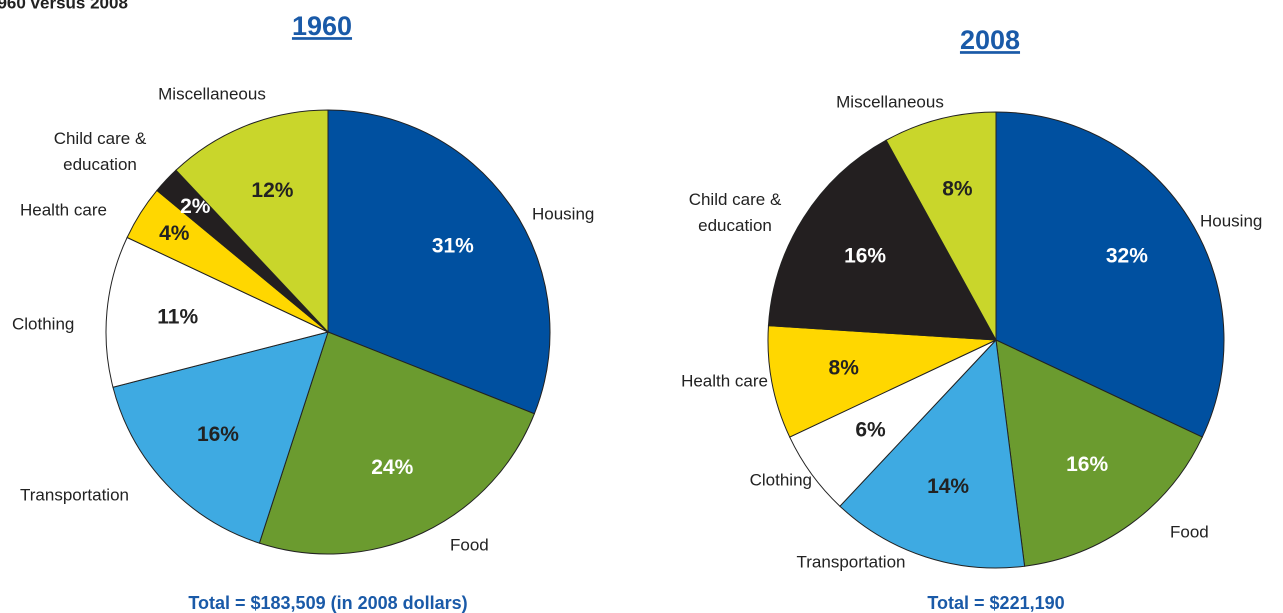  What do you see at coordinates (177, 316) in the screenshot?
I see `value-label: 11%` at bounding box center [177, 316].